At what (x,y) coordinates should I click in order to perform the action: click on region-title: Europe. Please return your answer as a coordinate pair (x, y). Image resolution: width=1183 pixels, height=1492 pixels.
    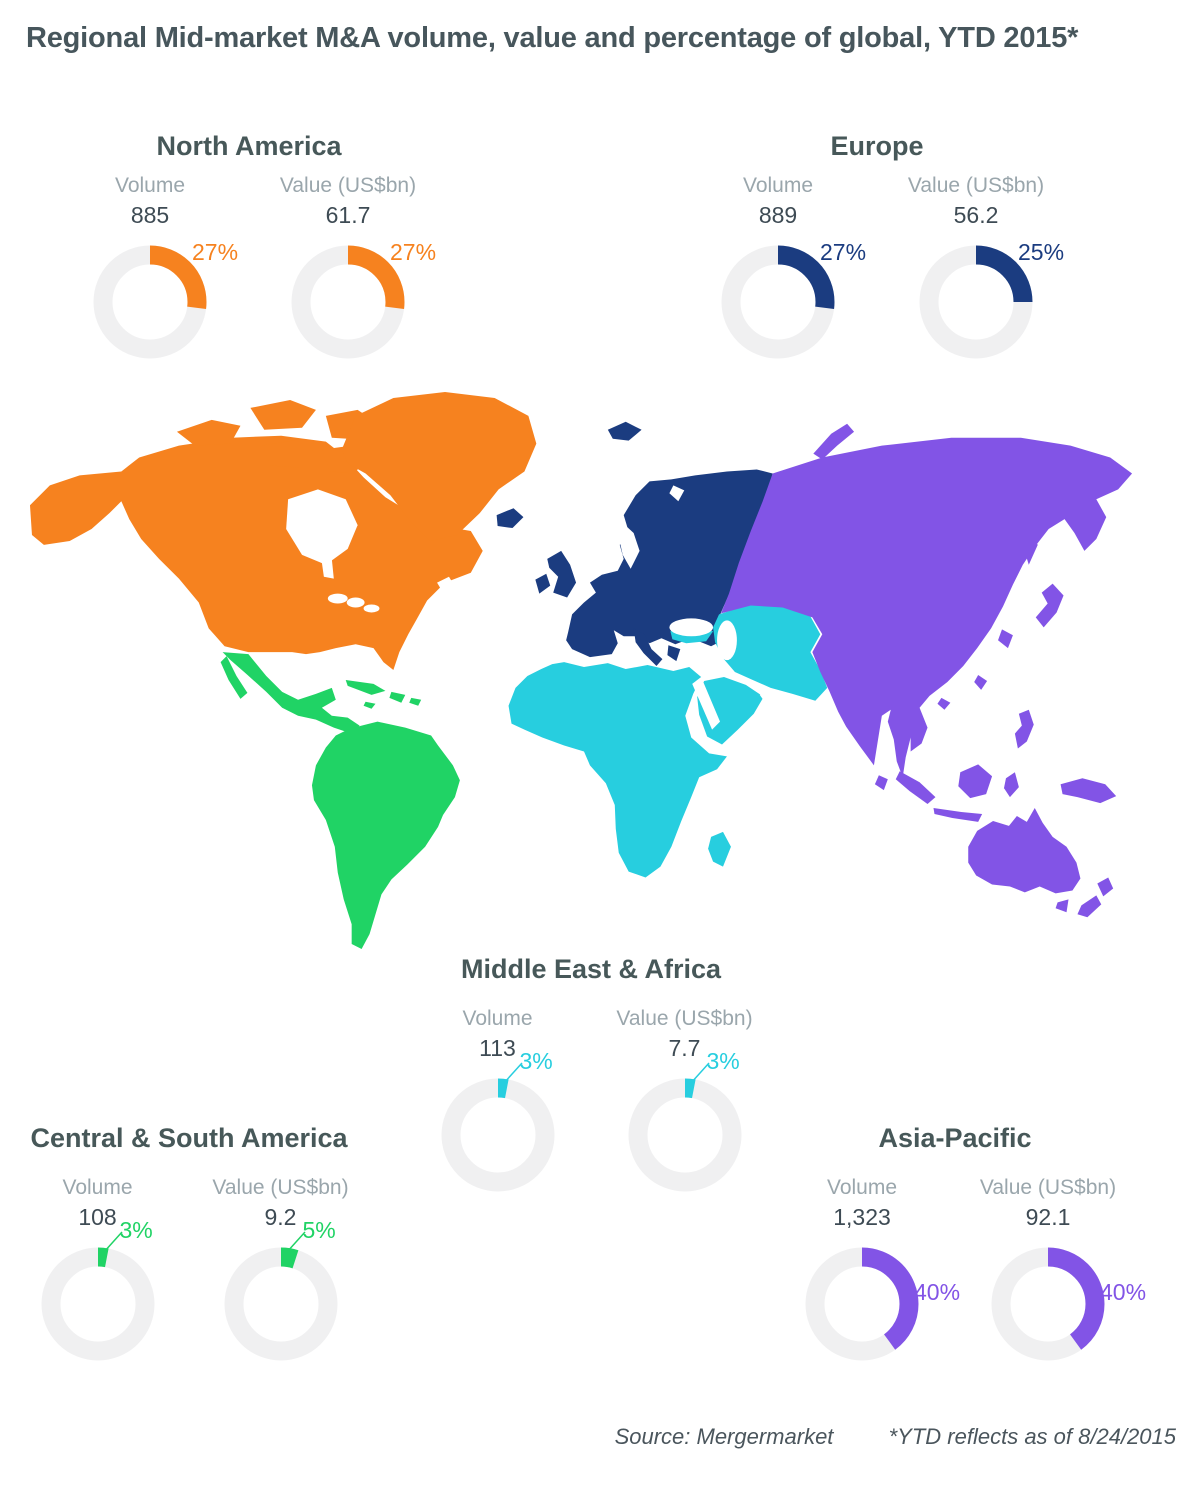
    Looking at the image, I should click on (877, 146).